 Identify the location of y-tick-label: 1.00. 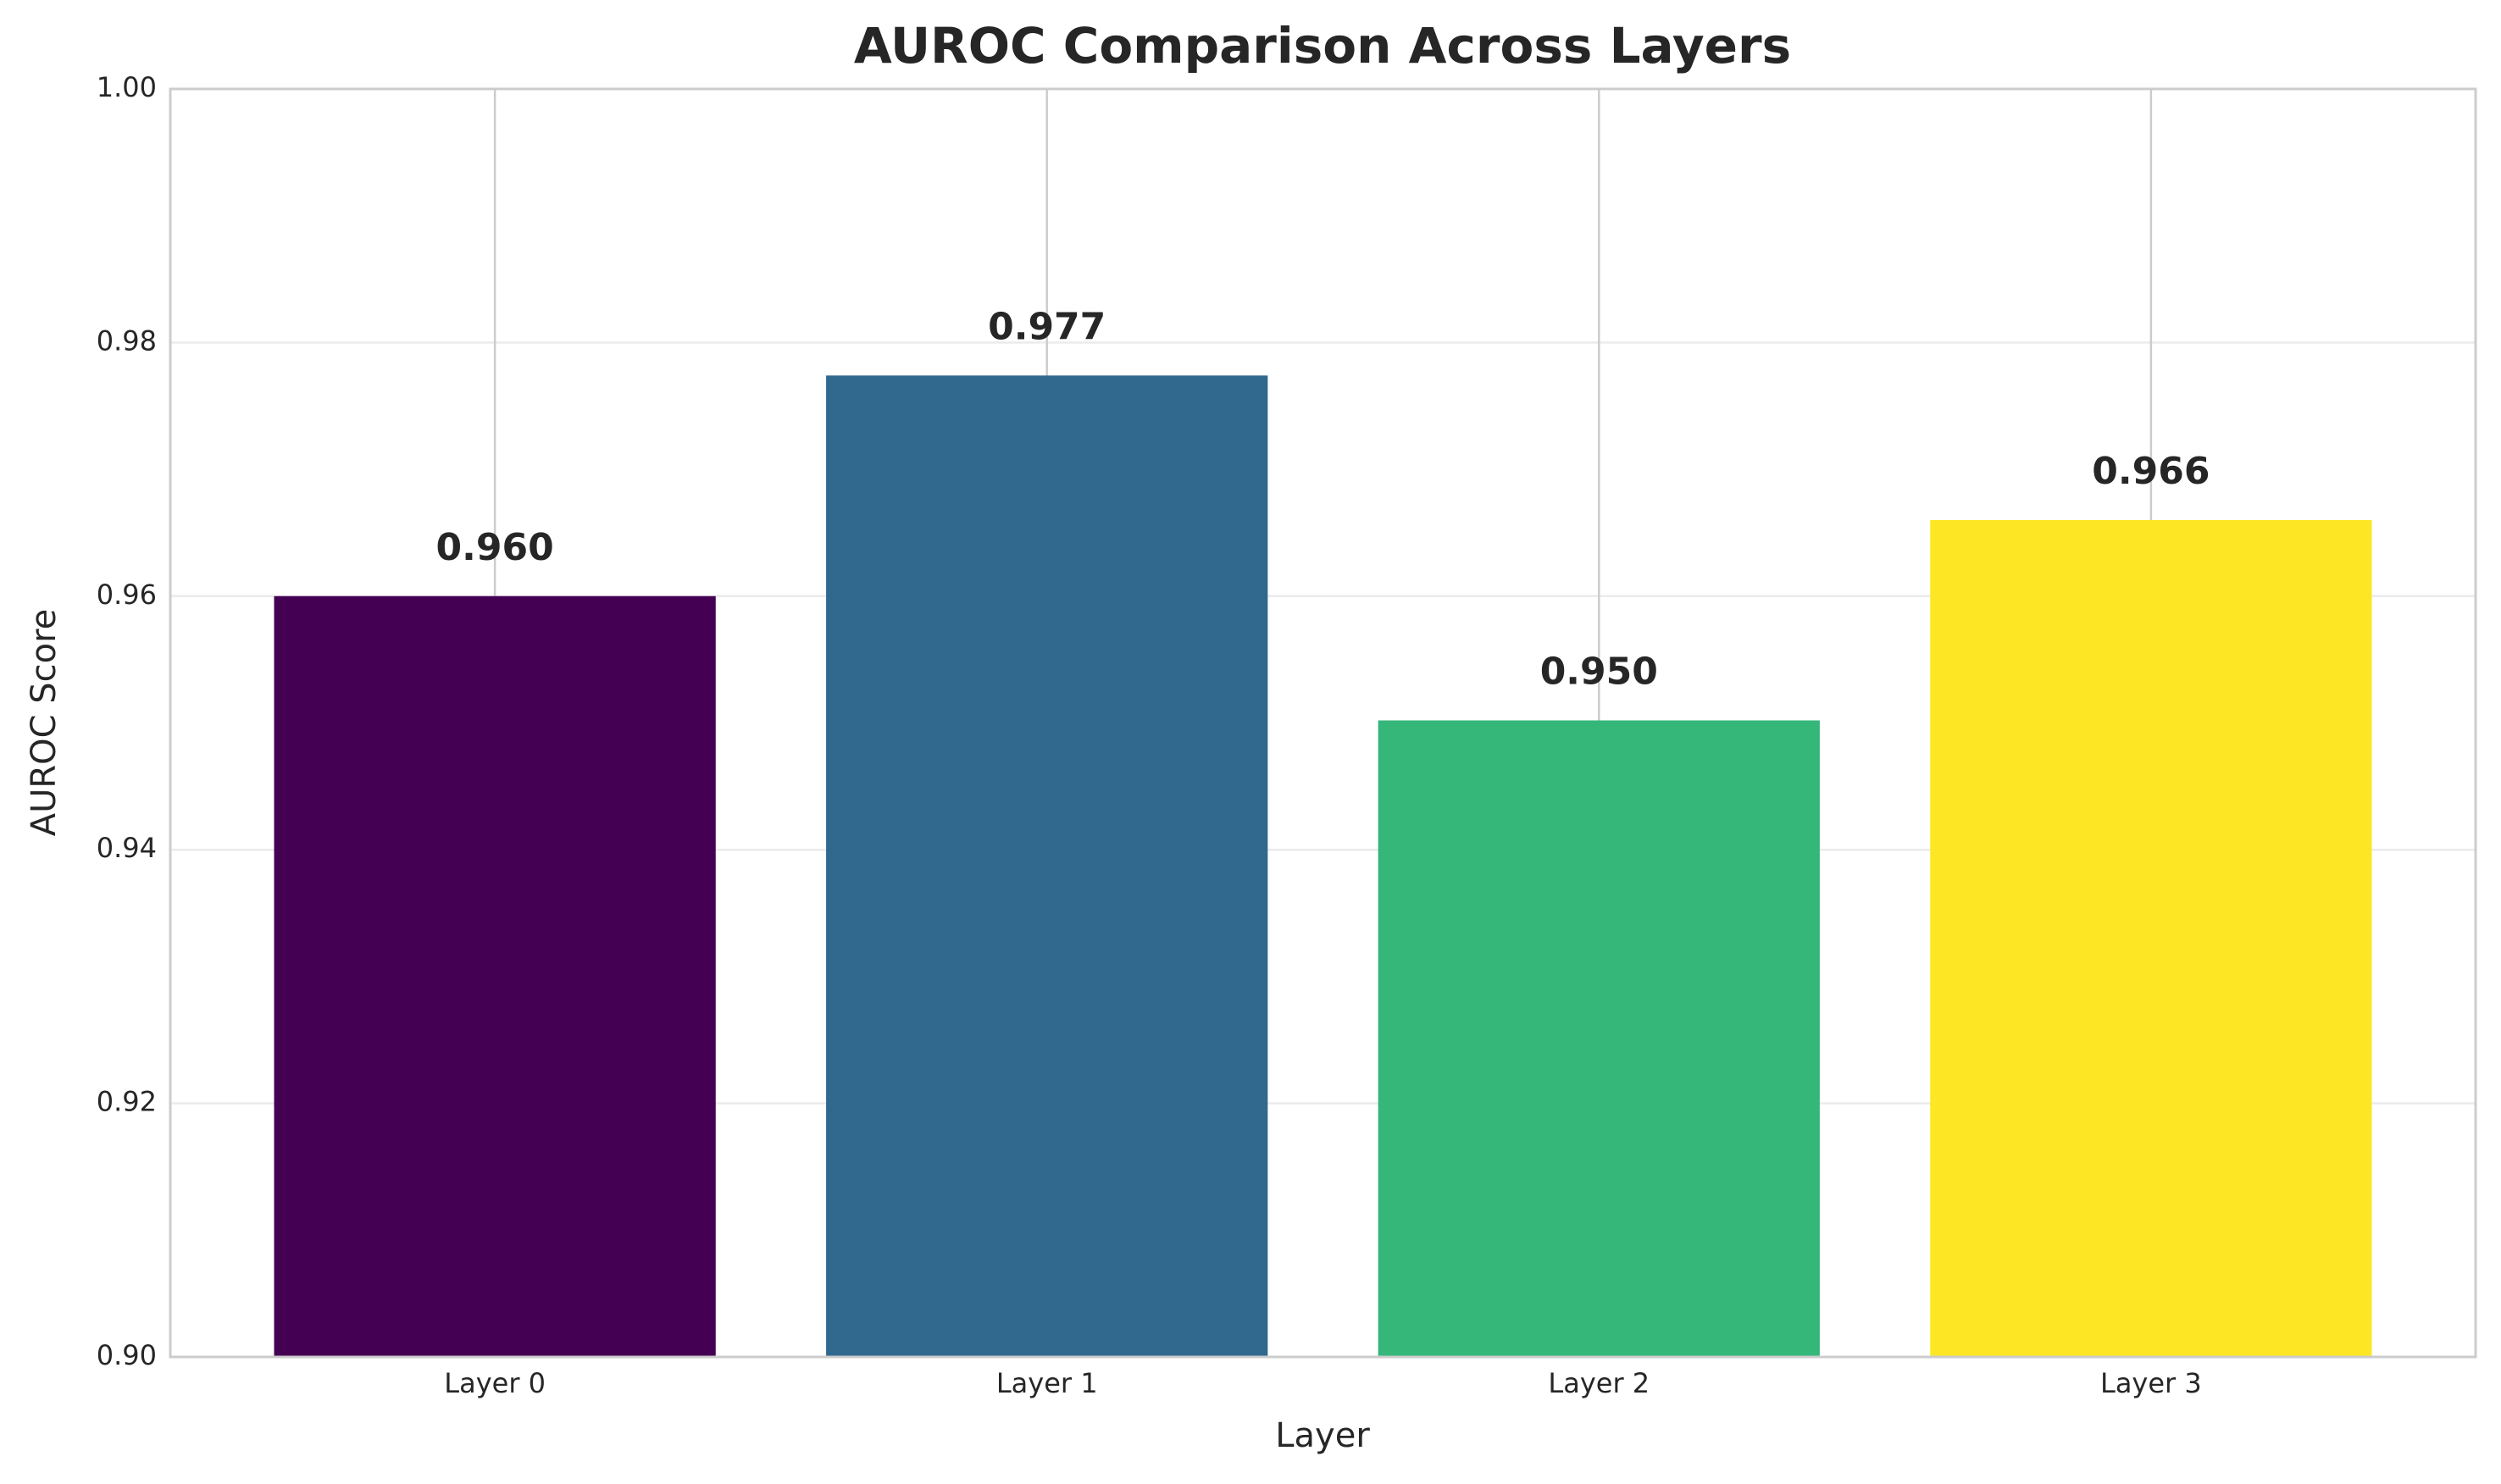
(127, 87).